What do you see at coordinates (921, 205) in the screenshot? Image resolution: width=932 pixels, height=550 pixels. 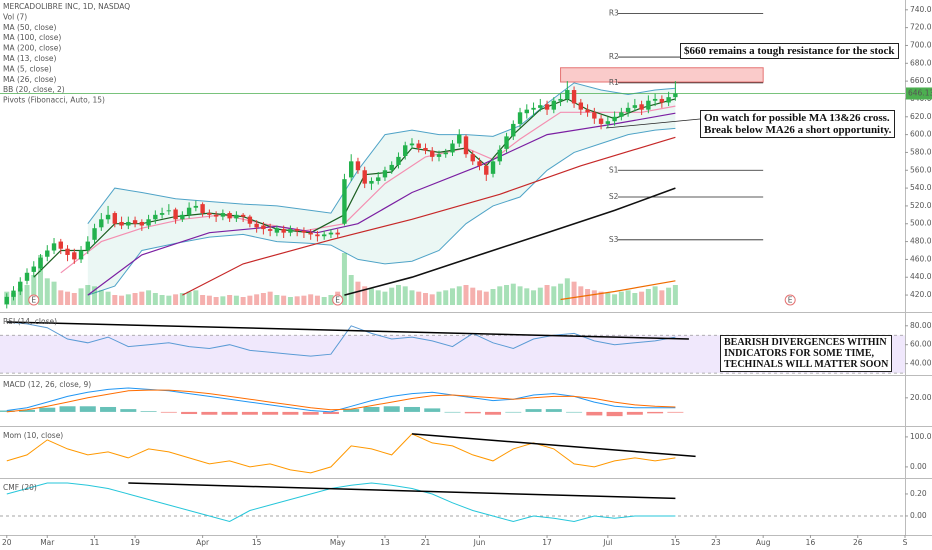 I see `y-tick-label: 520.00` at bounding box center [921, 205].